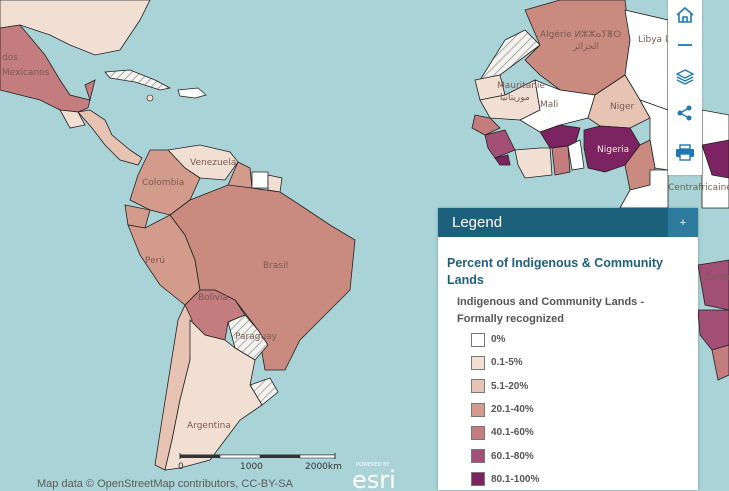  What do you see at coordinates (275, 183) in the screenshot?
I see `guiana-region` at bounding box center [275, 183].